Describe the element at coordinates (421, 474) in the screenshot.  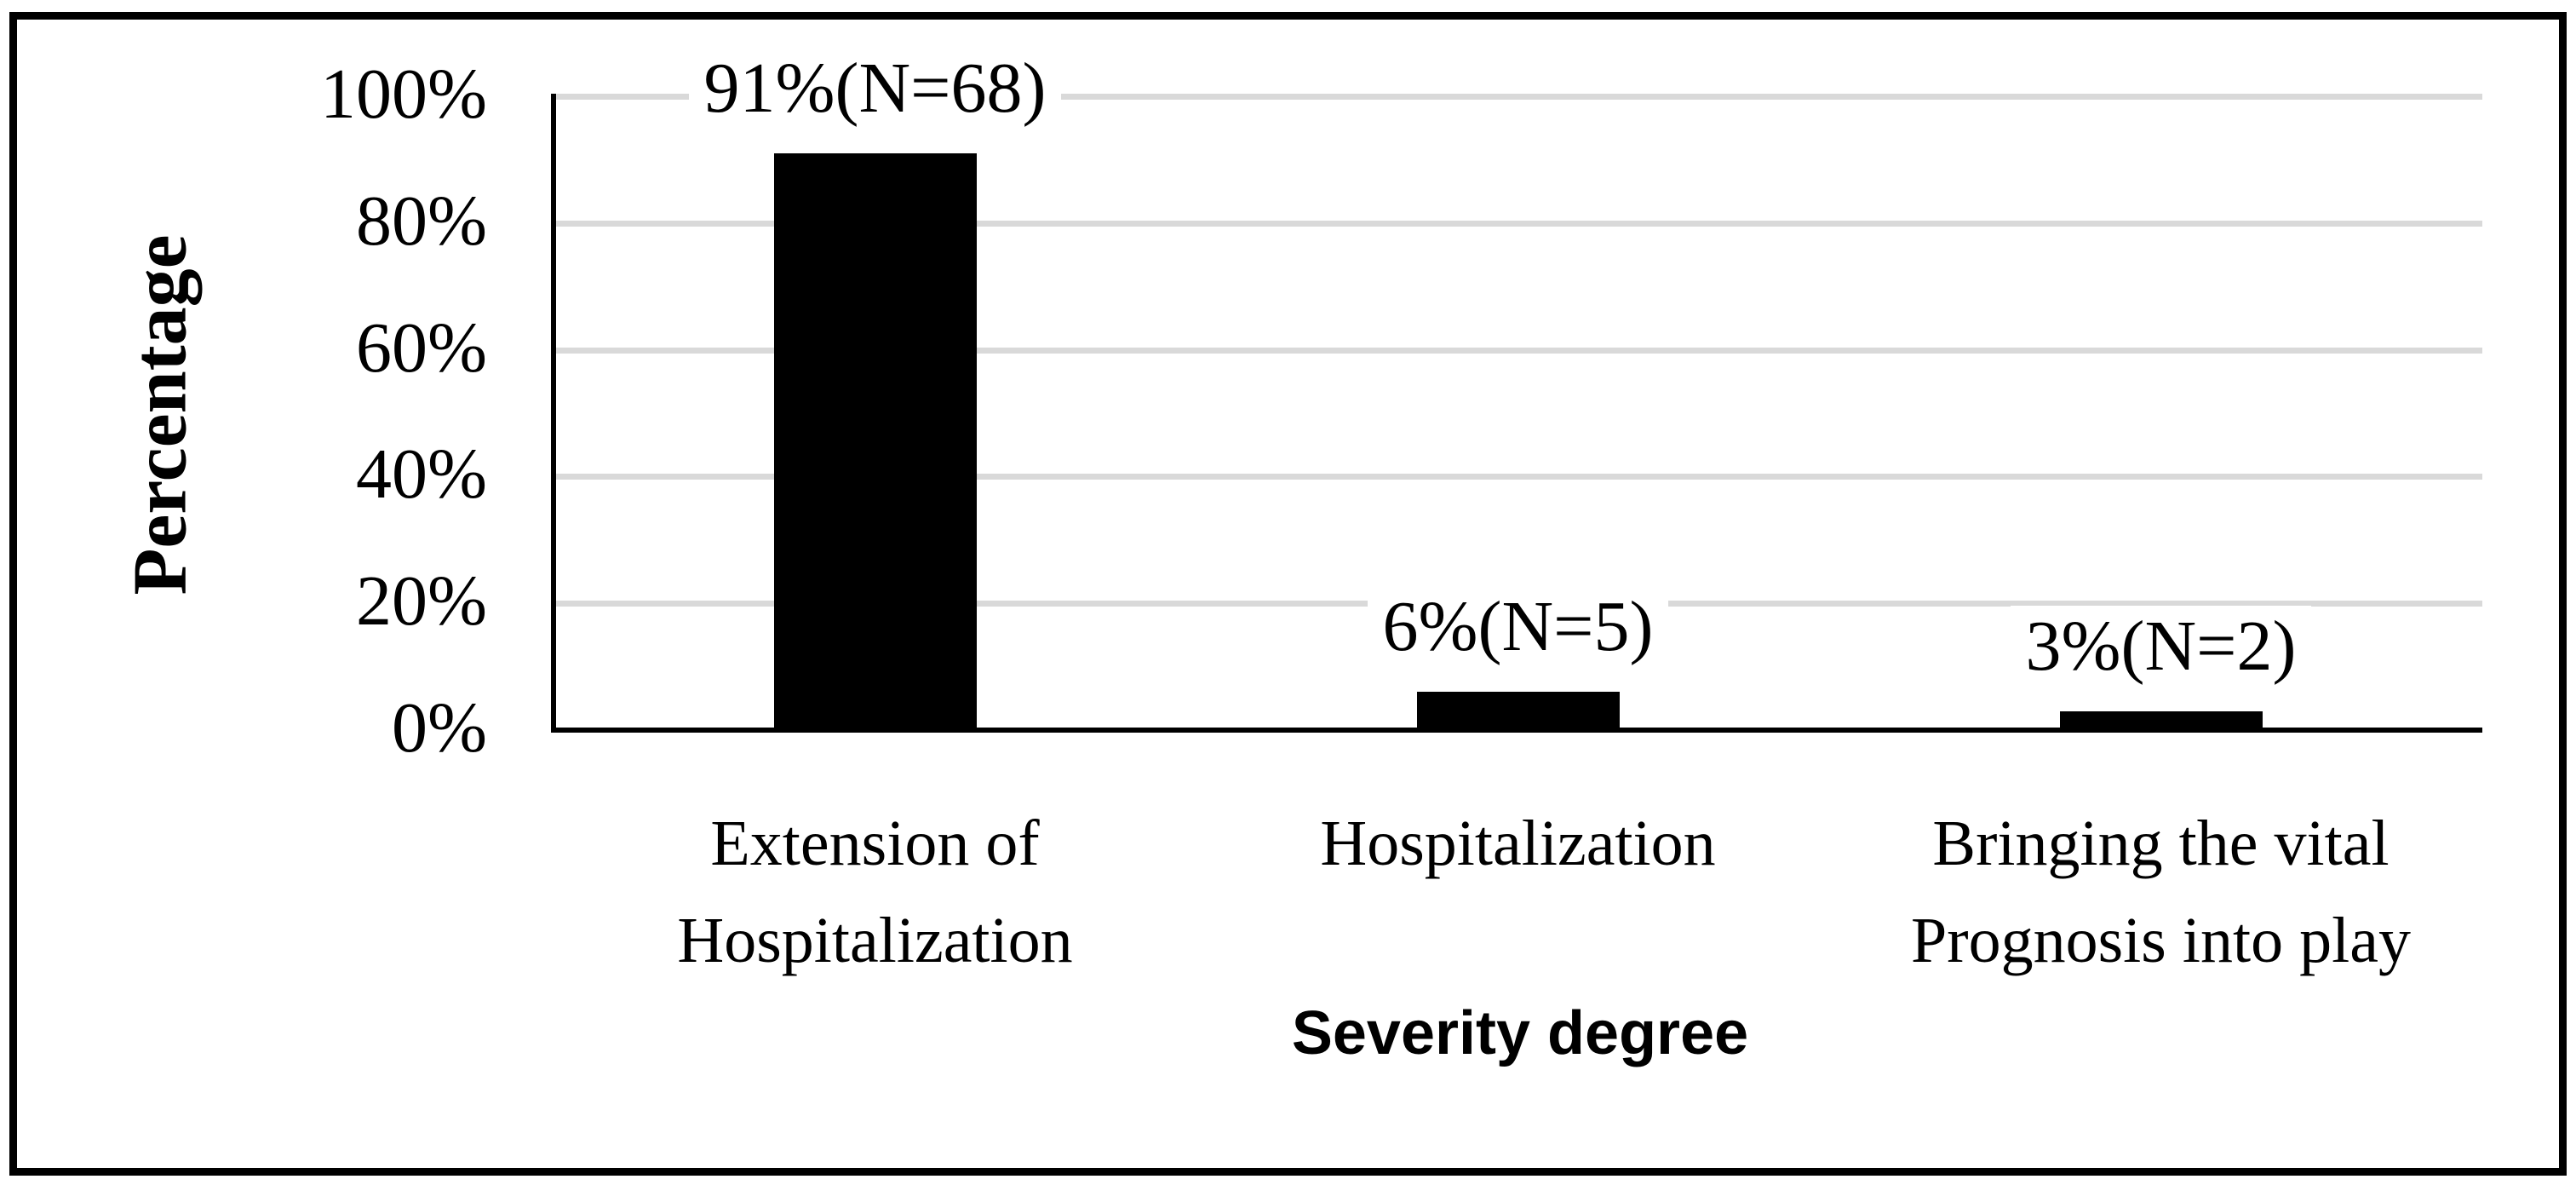
I see `y-tick-label-40: 40%` at that location.